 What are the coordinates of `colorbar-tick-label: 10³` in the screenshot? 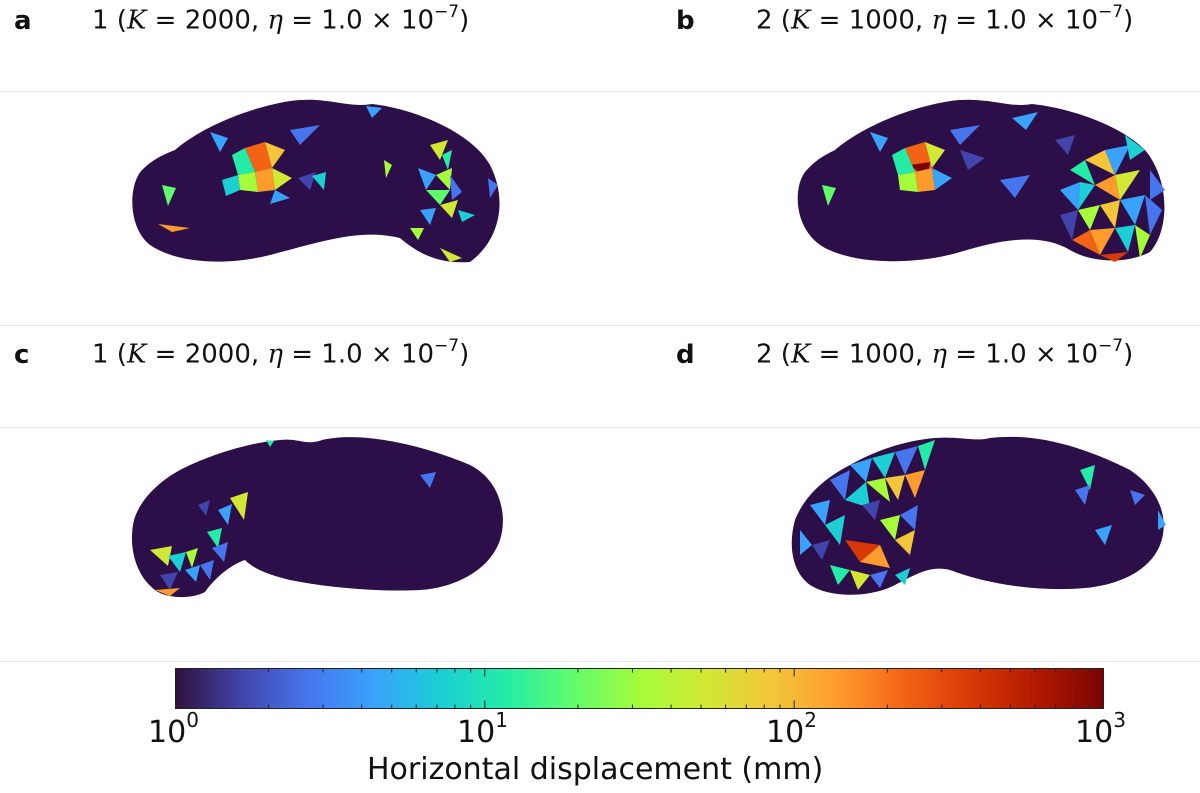 It's located at (1100, 729).